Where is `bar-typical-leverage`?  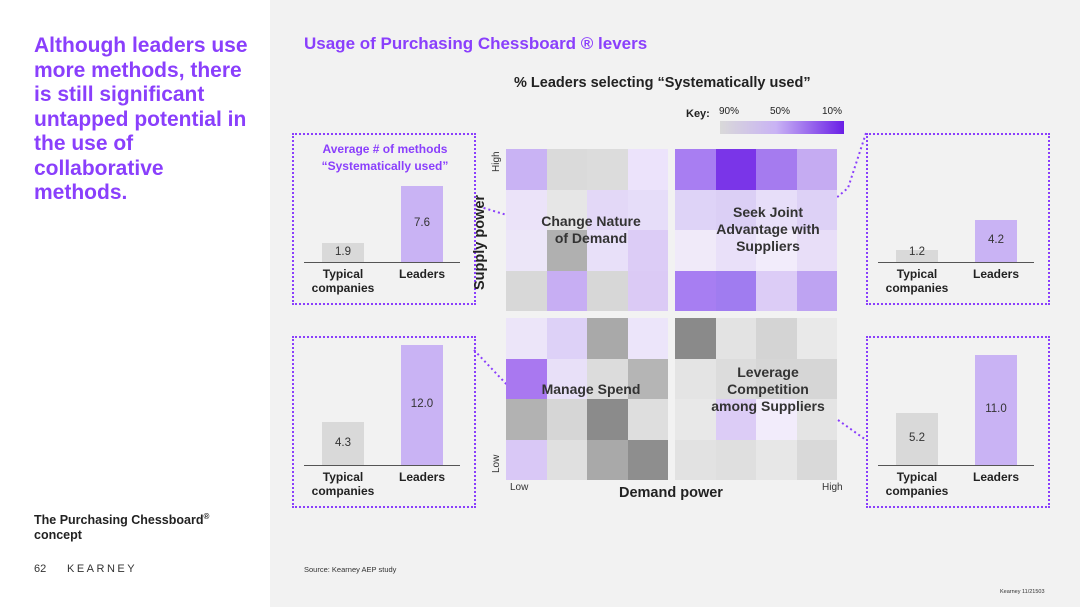 bar-typical-leverage is located at coordinates (917, 439).